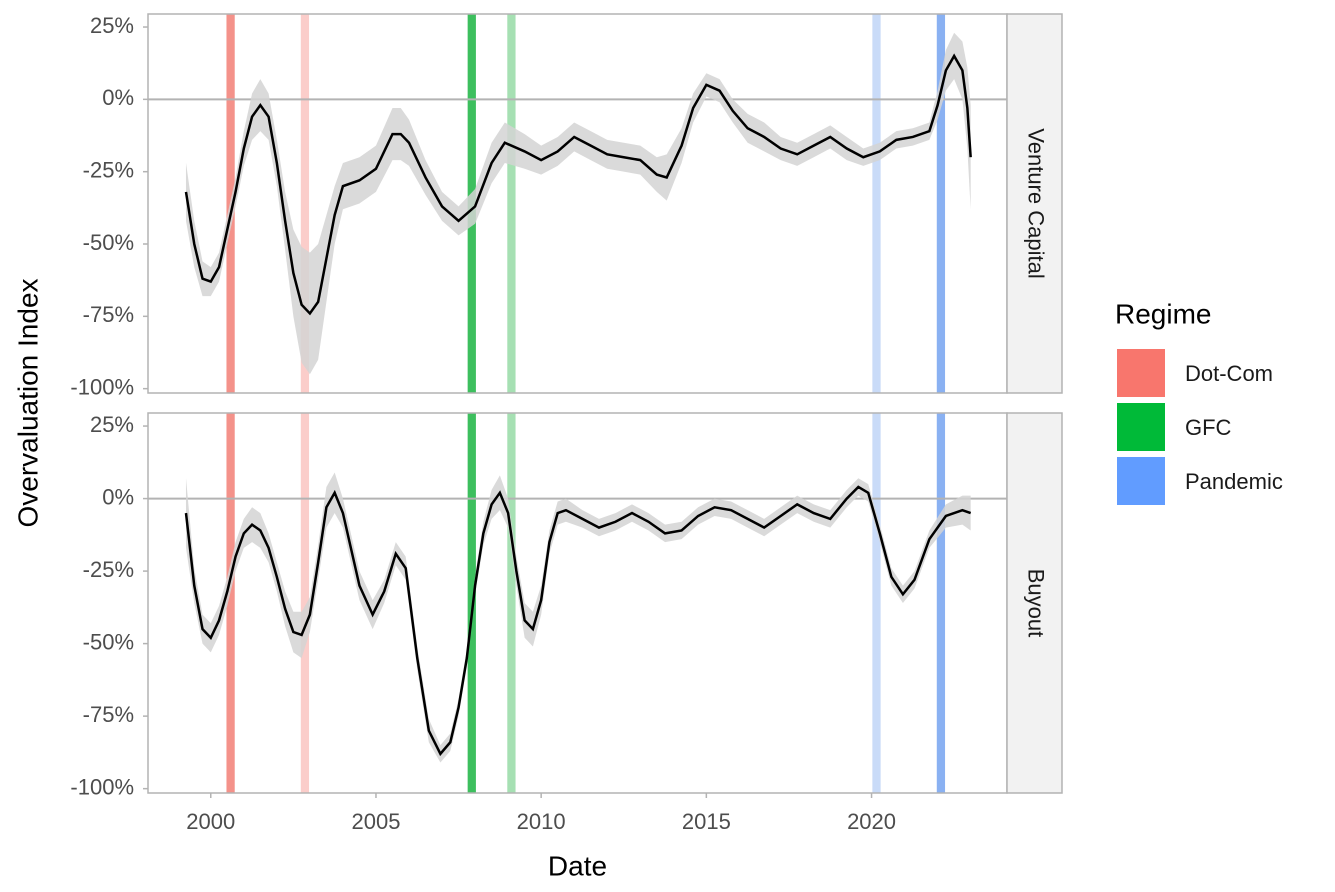  What do you see at coordinates (1163, 313) in the screenshot?
I see `legend-title: Regime` at bounding box center [1163, 313].